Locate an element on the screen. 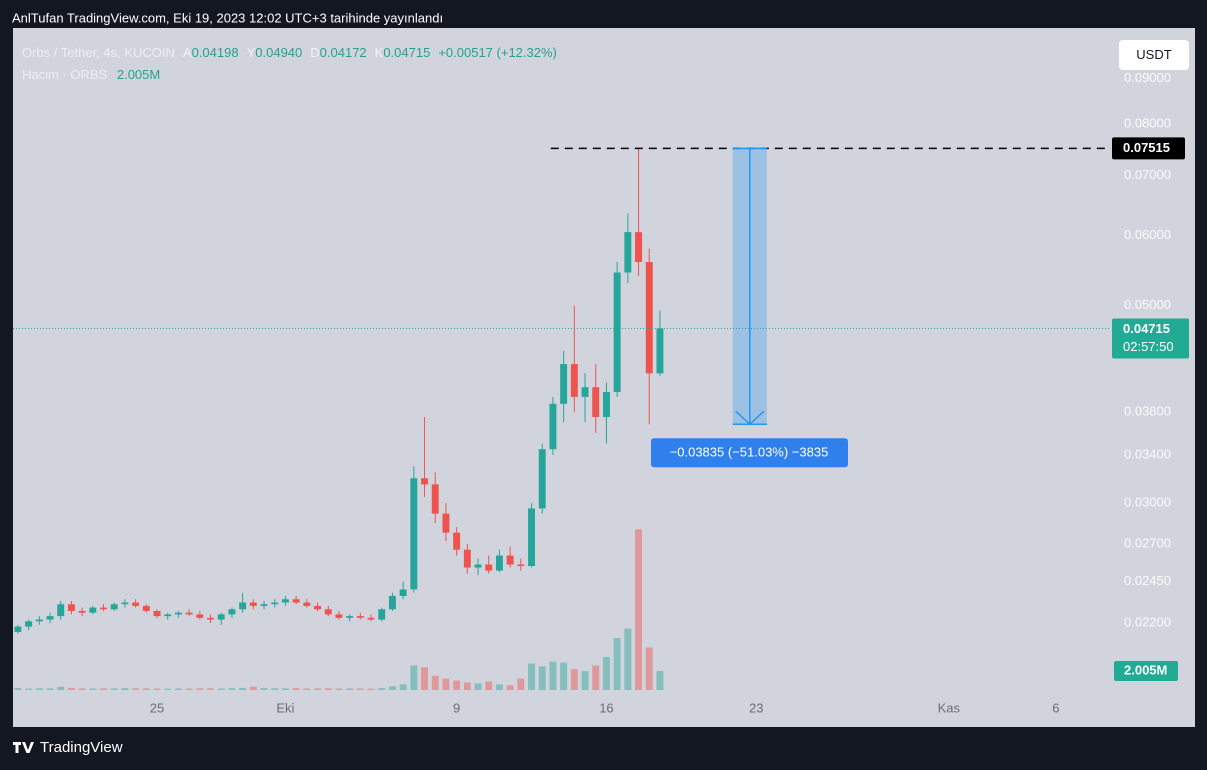 The height and width of the screenshot is (770, 1207). volume-box is located at coordinates (1146, 671).